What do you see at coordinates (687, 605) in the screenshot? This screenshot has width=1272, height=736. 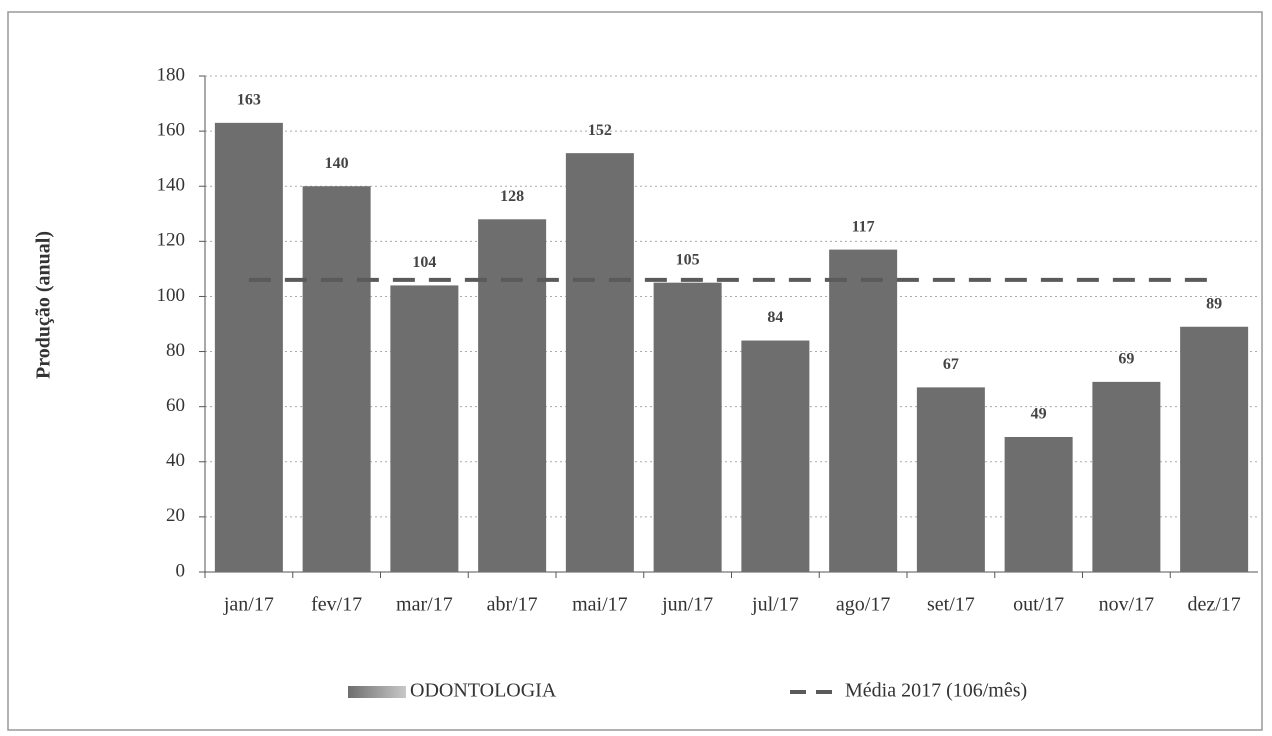 I see `x-tick-label: jun/17` at bounding box center [687, 605].